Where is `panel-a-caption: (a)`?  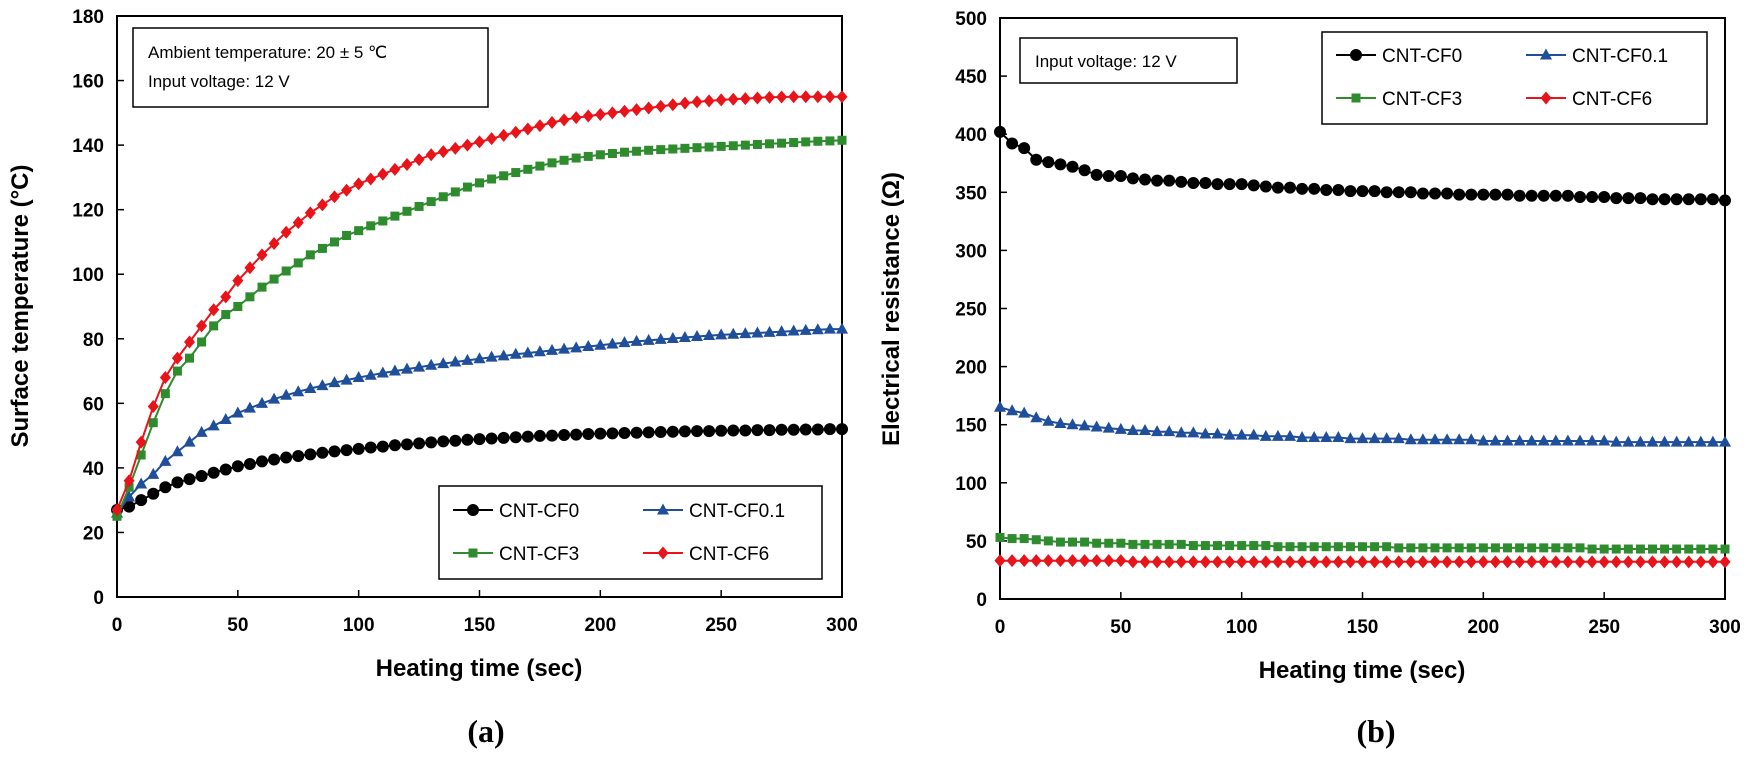
panel-a-caption: (a) is located at coordinates (485, 731).